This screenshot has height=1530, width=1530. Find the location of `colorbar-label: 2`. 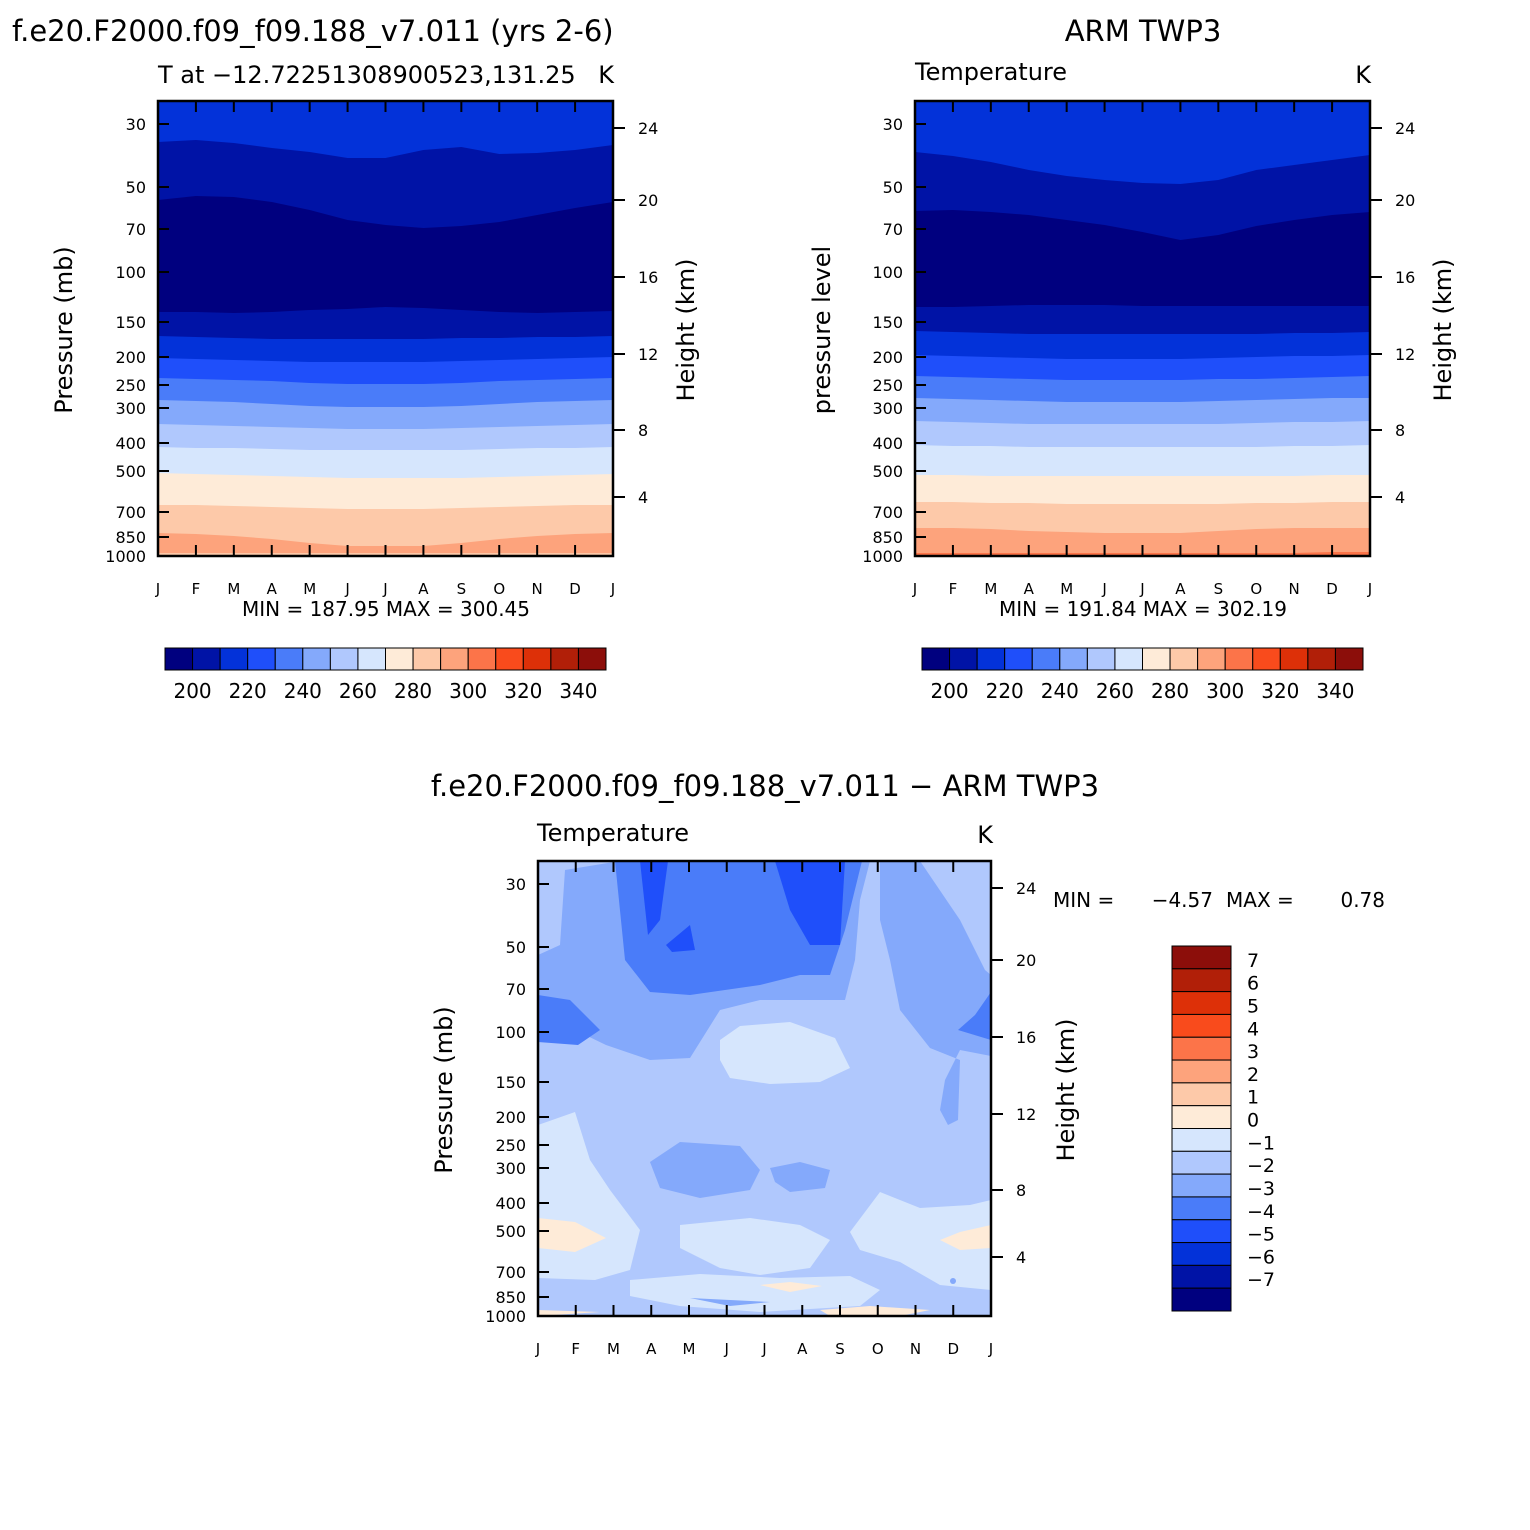

colorbar-label: 2 is located at coordinates (1253, 1075).